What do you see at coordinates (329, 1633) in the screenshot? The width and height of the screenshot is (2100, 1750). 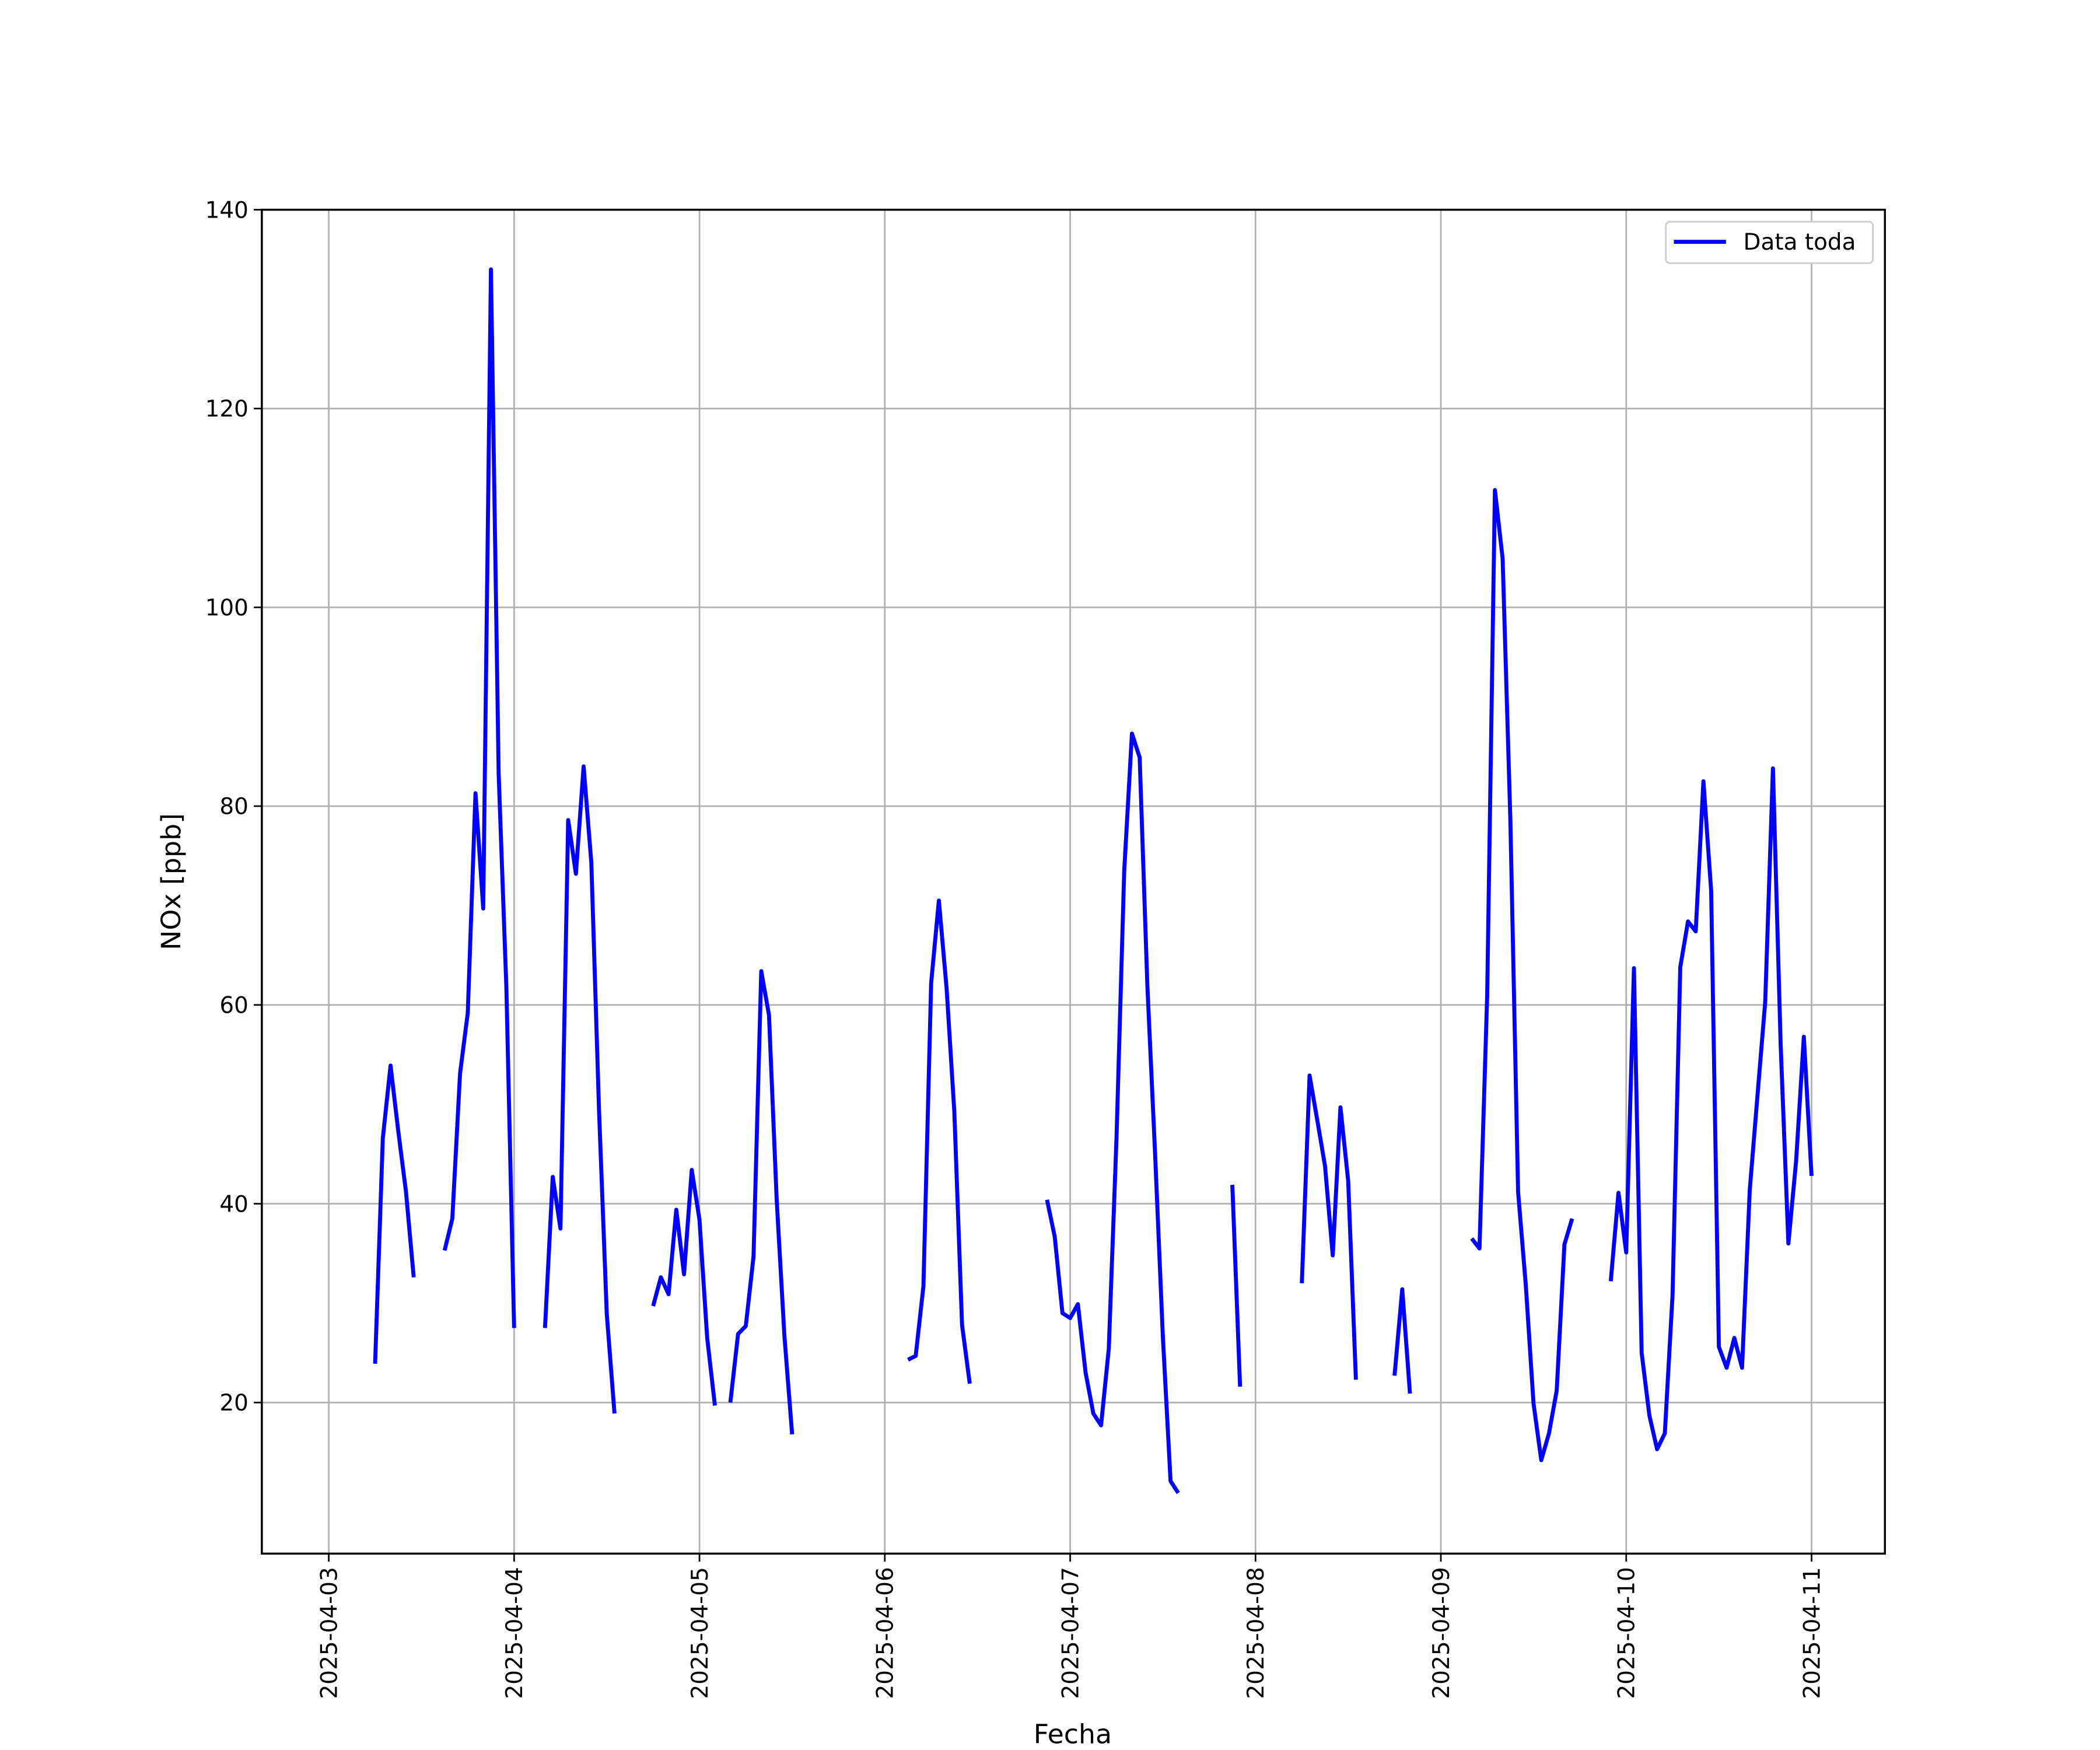 I see `x-tick-label: 2025-04-03` at bounding box center [329, 1633].